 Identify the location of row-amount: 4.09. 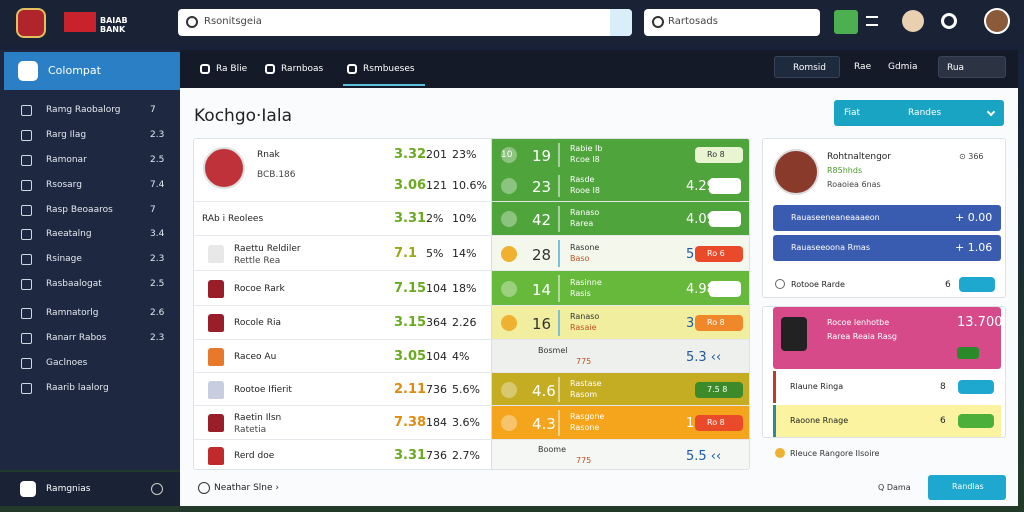
(700, 219).